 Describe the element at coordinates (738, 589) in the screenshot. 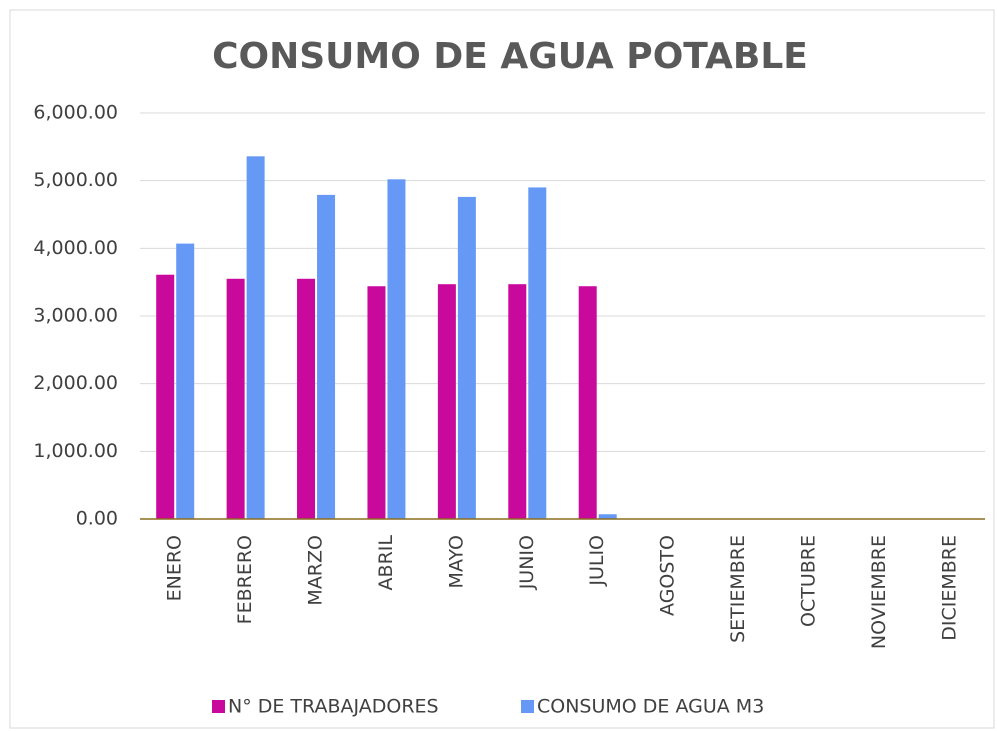

I see `x-tick-label: SETIEMBRE` at that location.